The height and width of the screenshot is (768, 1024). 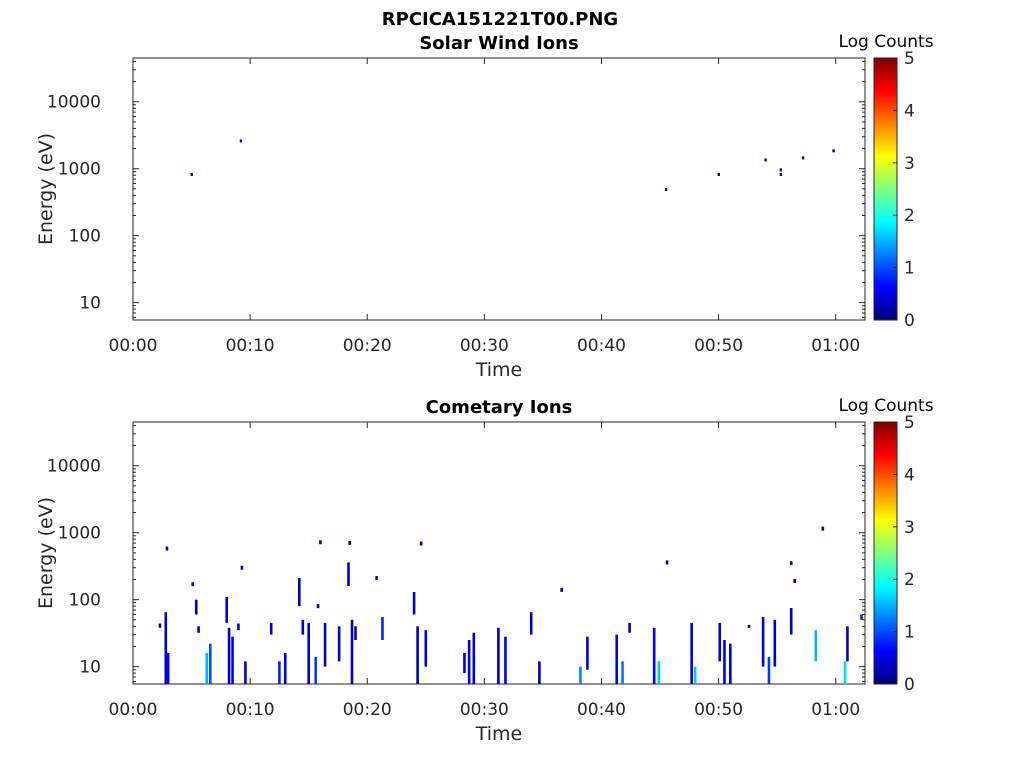 I want to click on panel-title: Solar Wind Ions, so click(x=498, y=43).